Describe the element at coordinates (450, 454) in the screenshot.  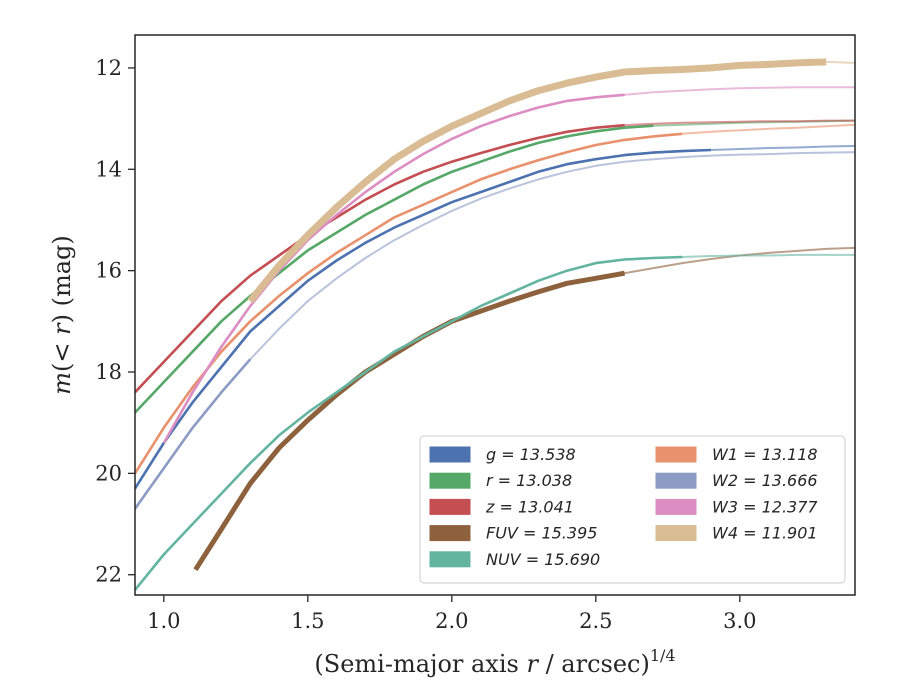
I see `legend-swatch-g` at that location.